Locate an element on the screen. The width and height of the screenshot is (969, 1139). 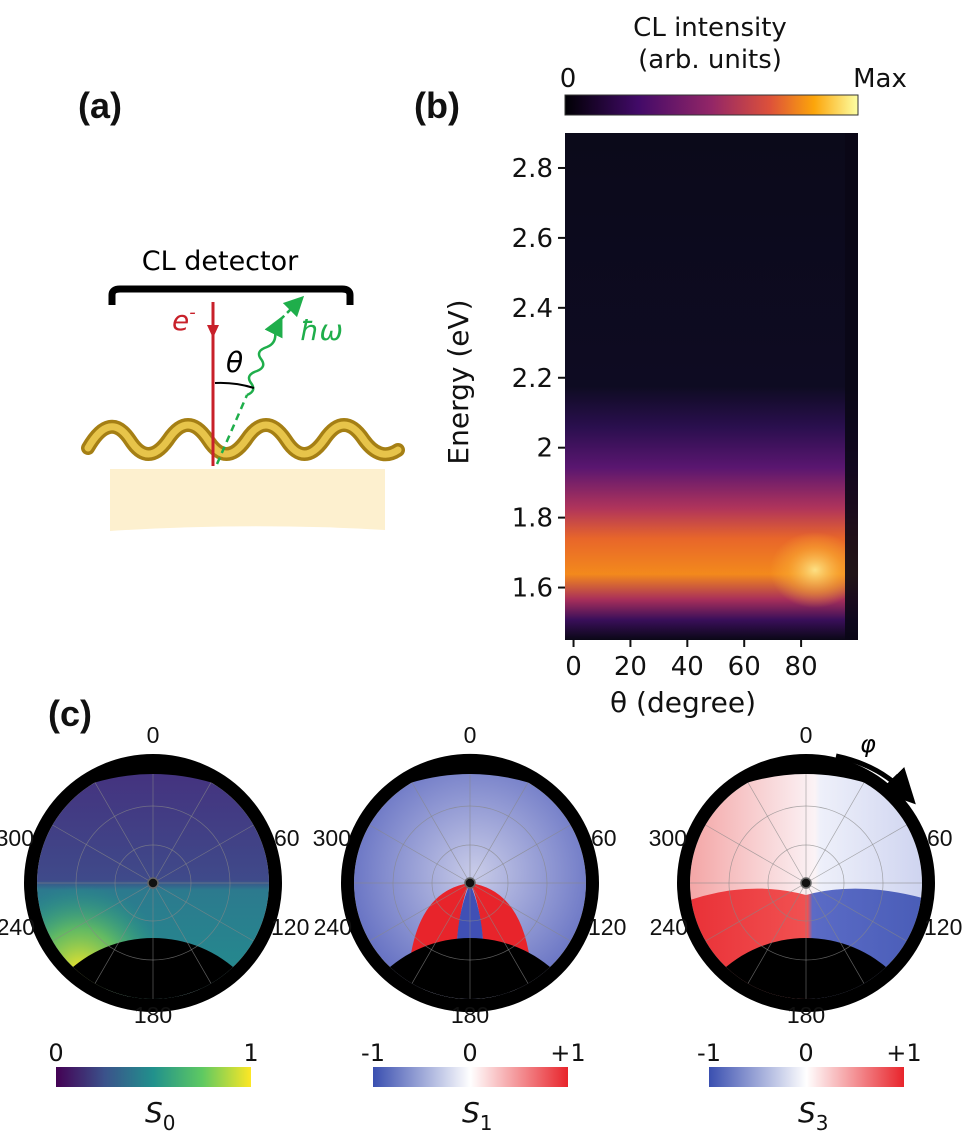
panel-label-b: (b) is located at coordinates (437, 105).